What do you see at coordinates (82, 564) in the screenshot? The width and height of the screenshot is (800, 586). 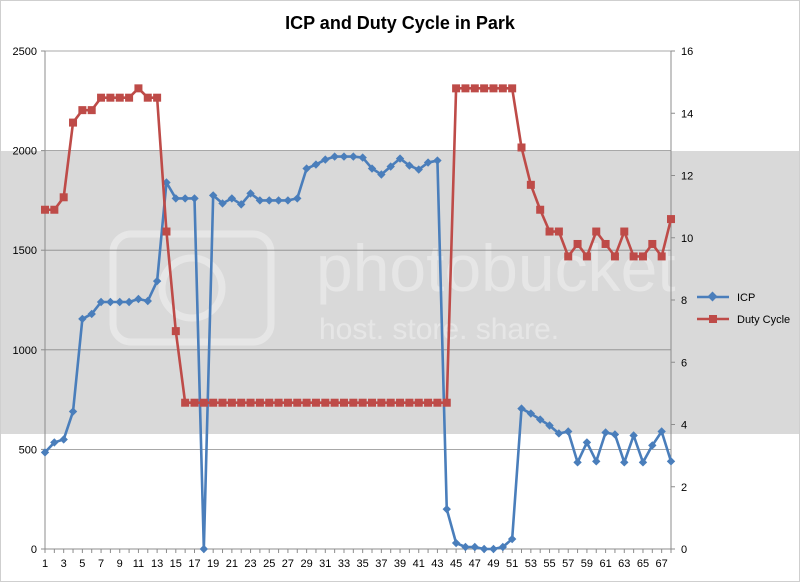 I see `x-tick-label: 5` at bounding box center [82, 564].